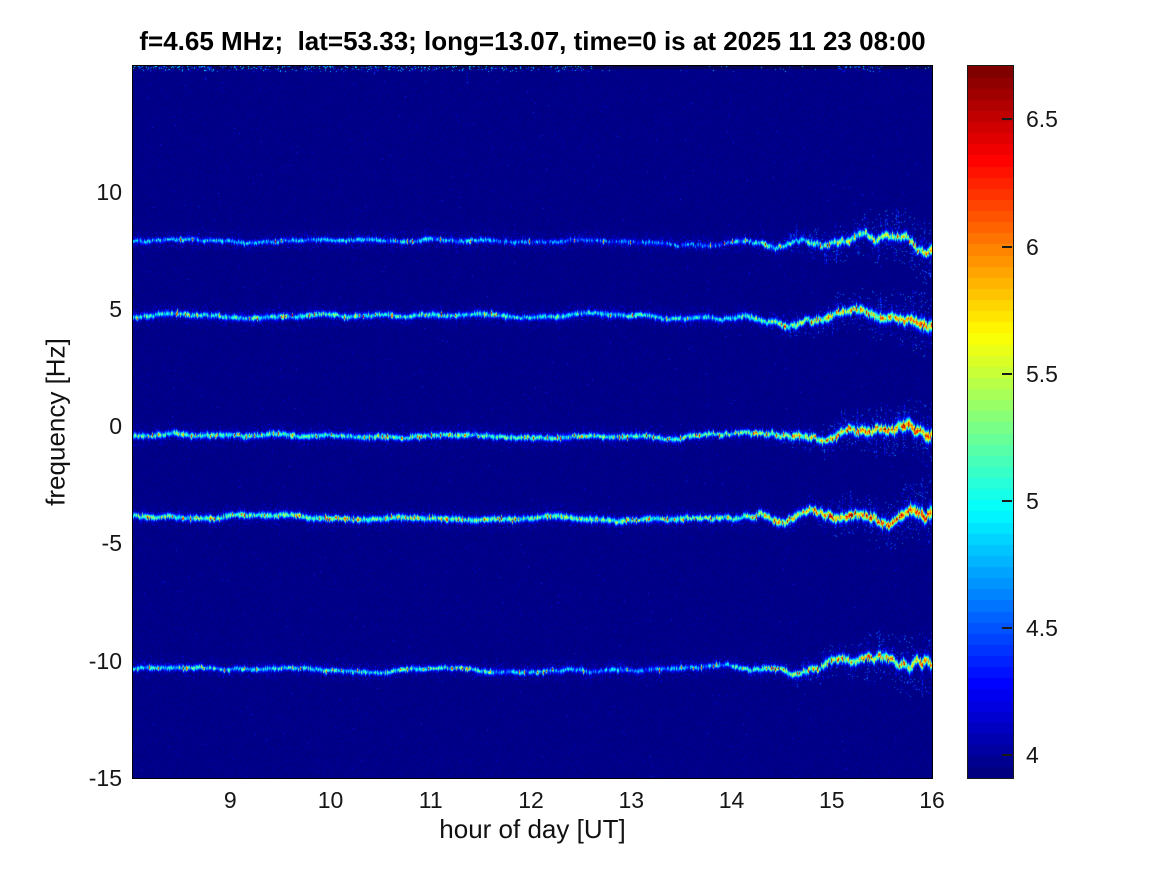  Describe the element at coordinates (1042, 627) in the screenshot. I see `colorbar-tick-label-4.5: 4.5` at that location.